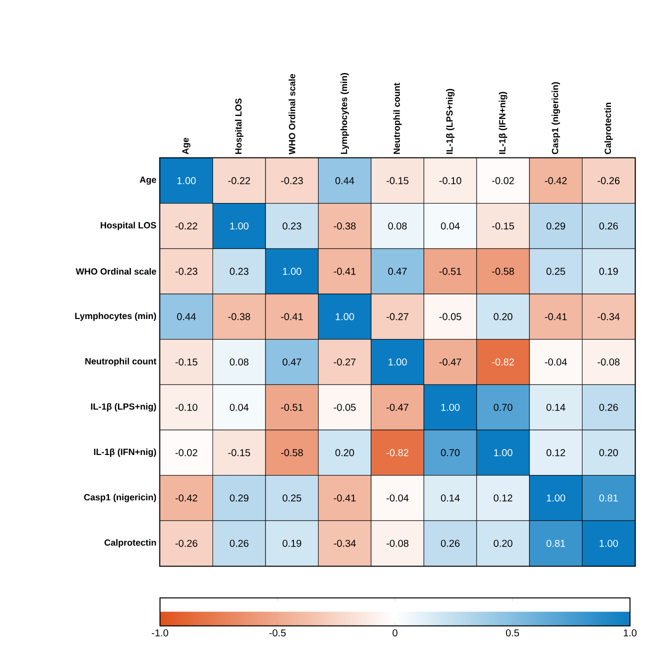 Image resolution: width=646 pixels, height=656 pixels. I want to click on y-tick-label: Age, so click(148, 180).